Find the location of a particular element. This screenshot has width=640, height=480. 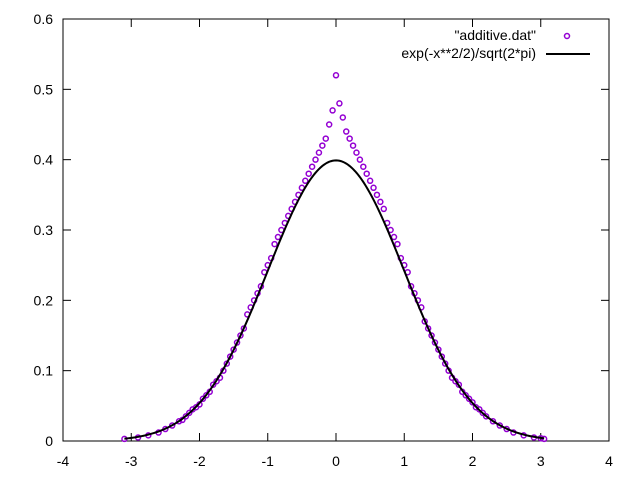

legend: "additive.dat" exp(-x**2/2)/sqrt(2*pi) is located at coordinates (495, 44).